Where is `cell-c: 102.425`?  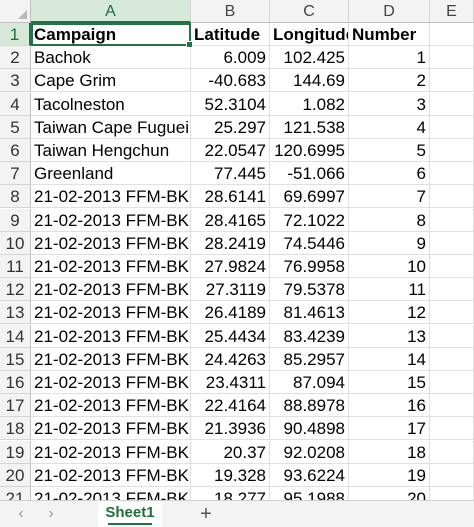 cell-c: 102.425 is located at coordinates (309, 58).